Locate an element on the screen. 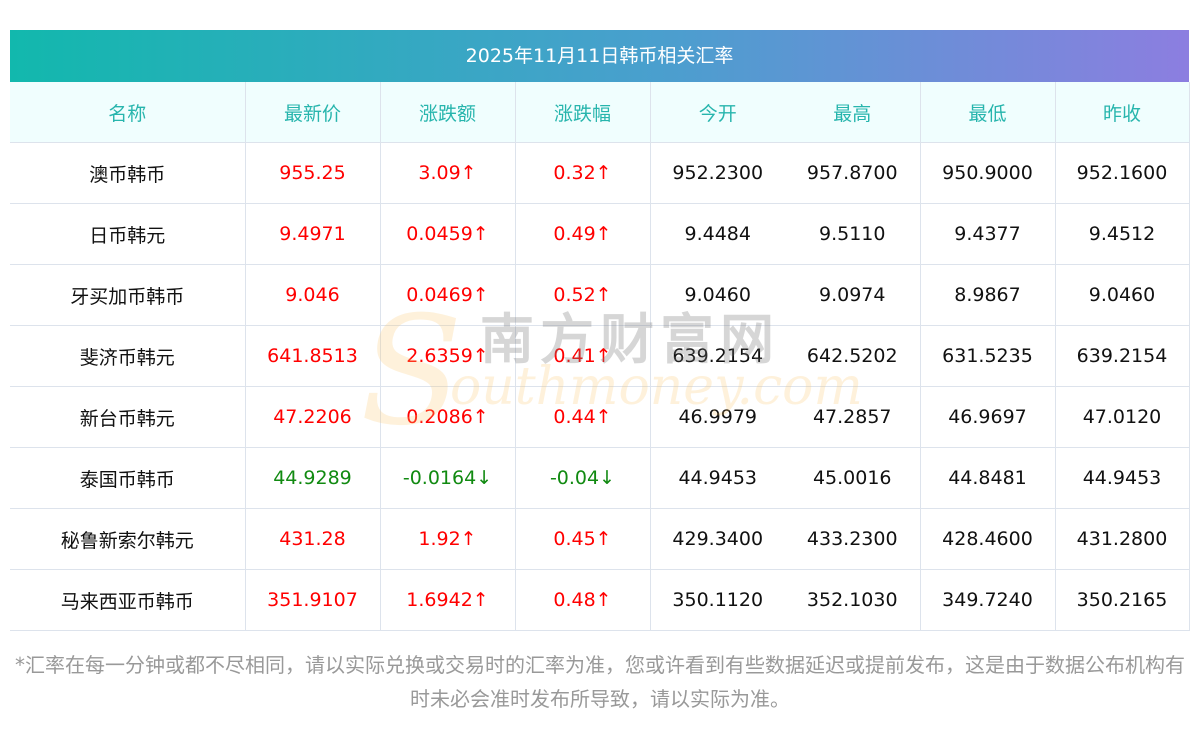 This screenshot has height=733, width=1200. cell-high: 352.1030 is located at coordinates (853, 600).